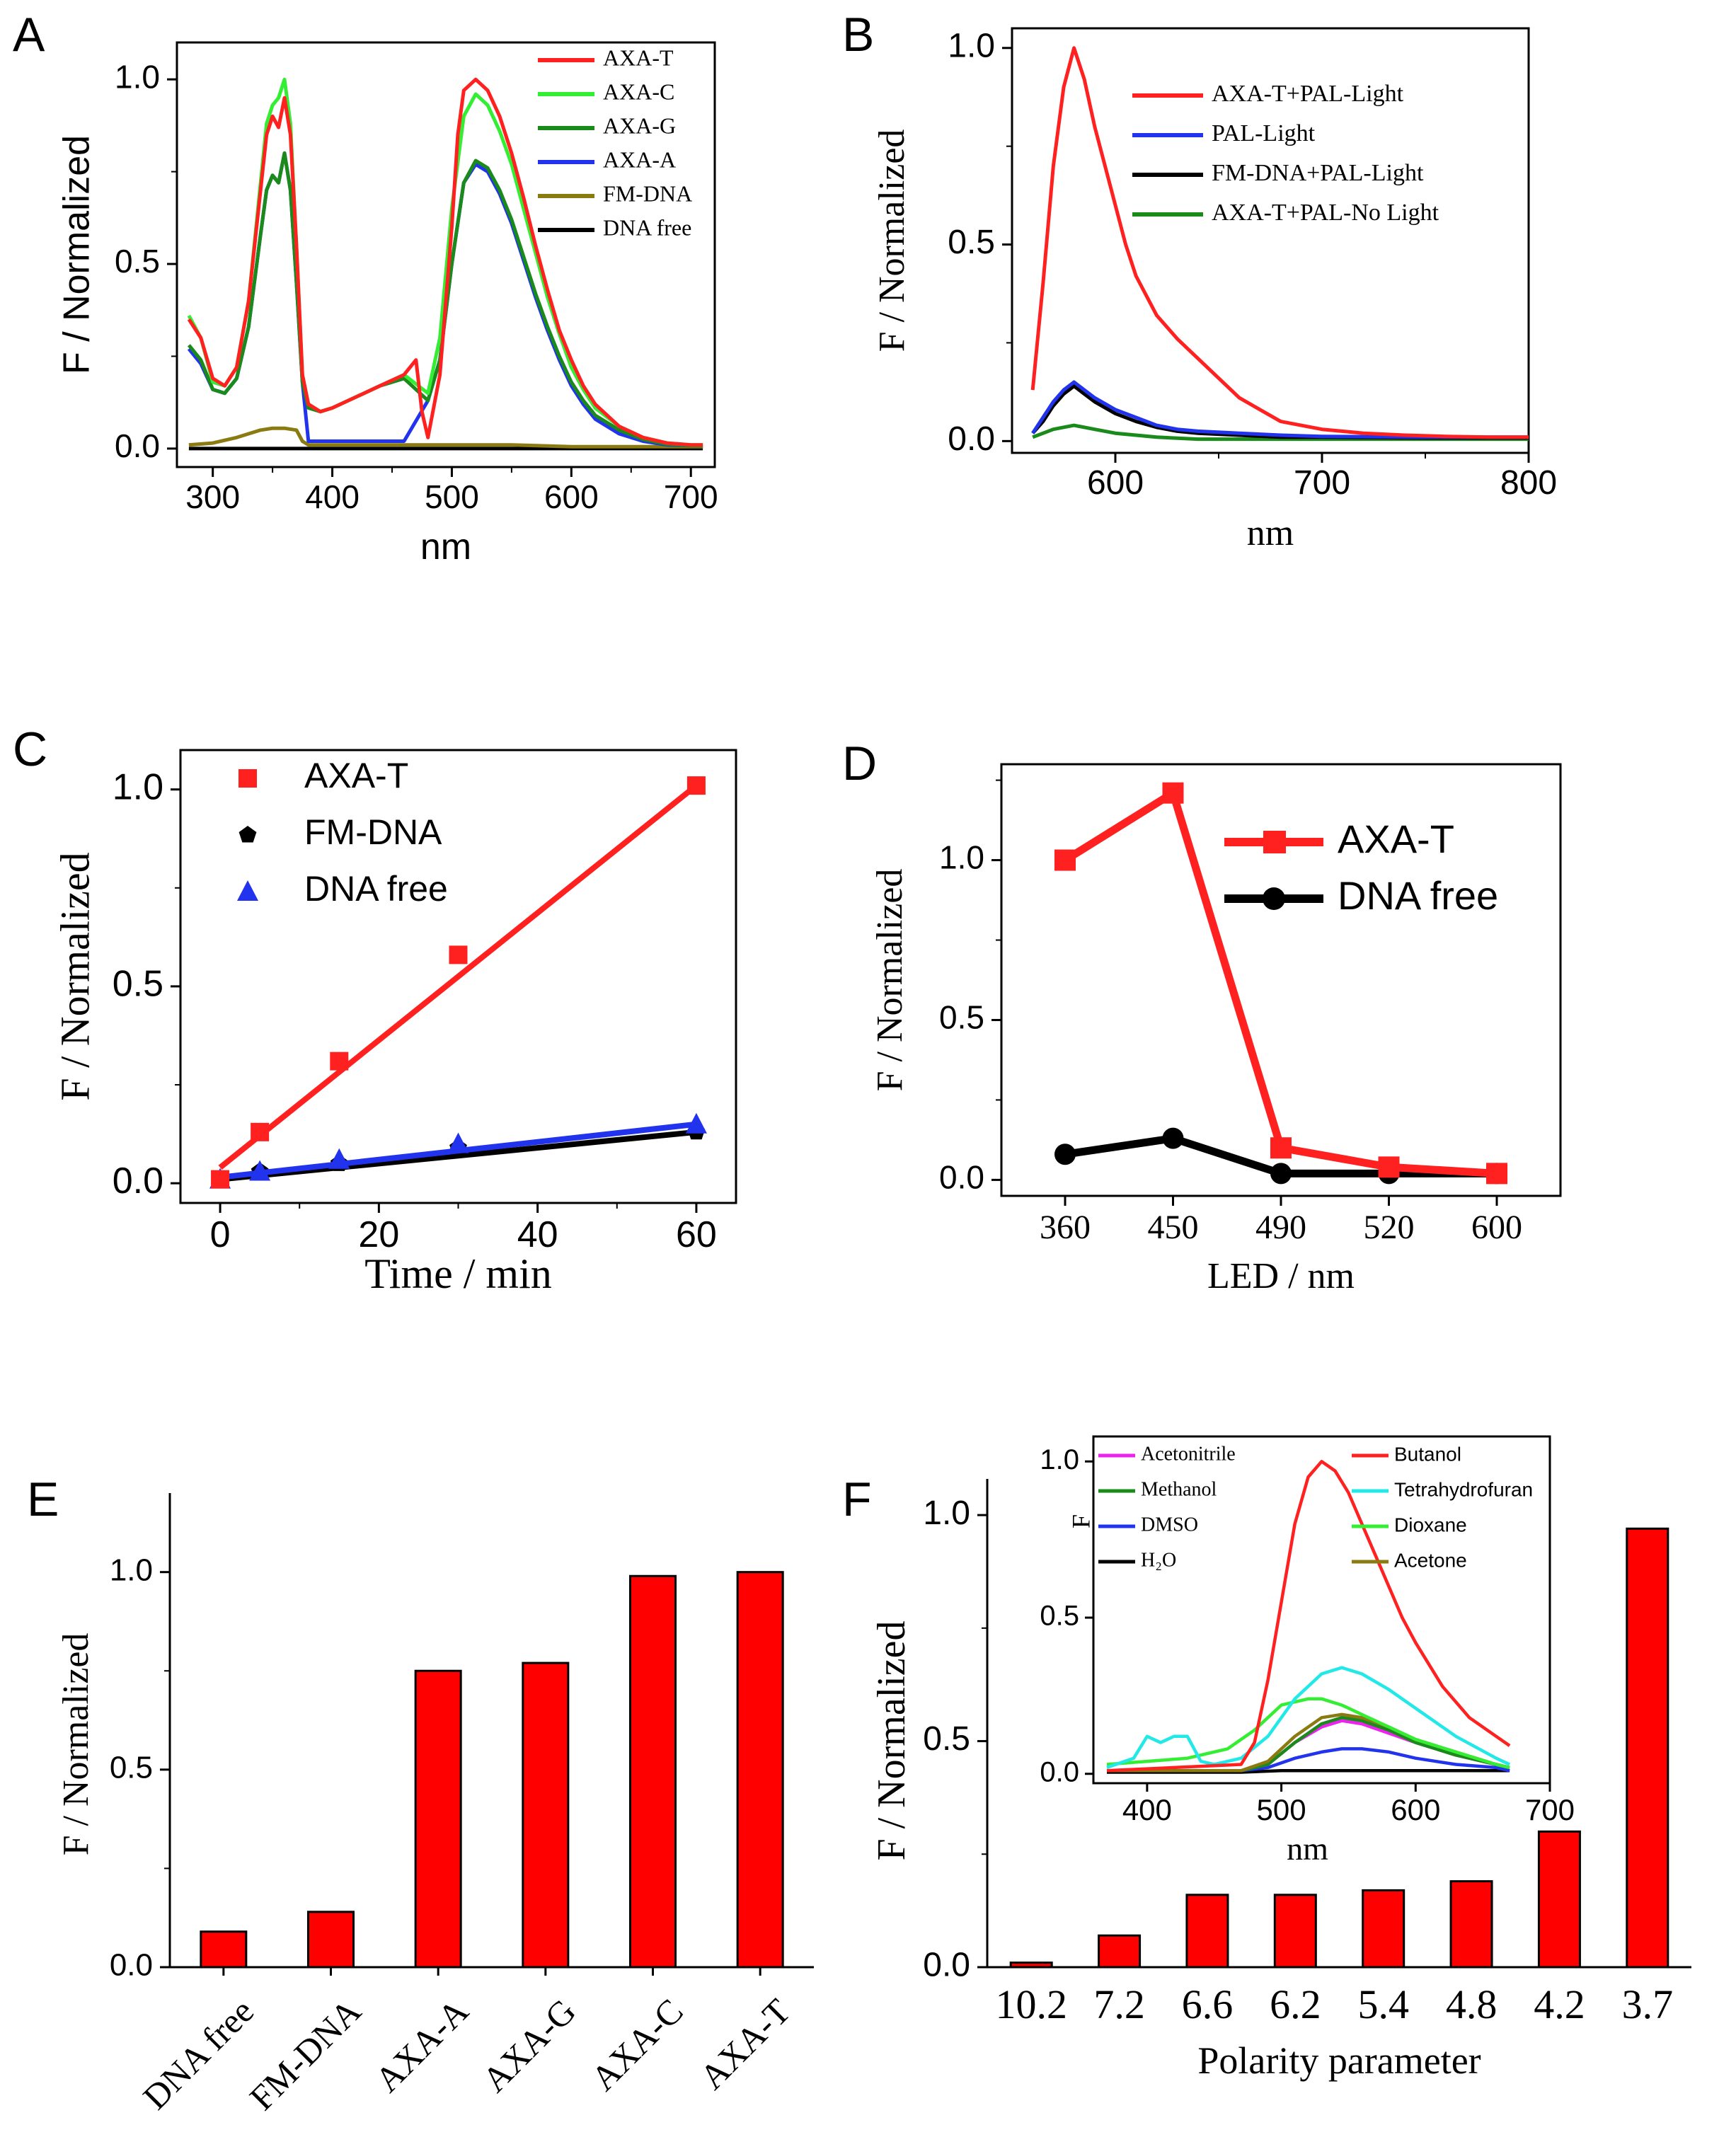  What do you see at coordinates (305, 2055) in the screenshot?
I see `panel-e-xtick-label: FM-DNA` at bounding box center [305, 2055].